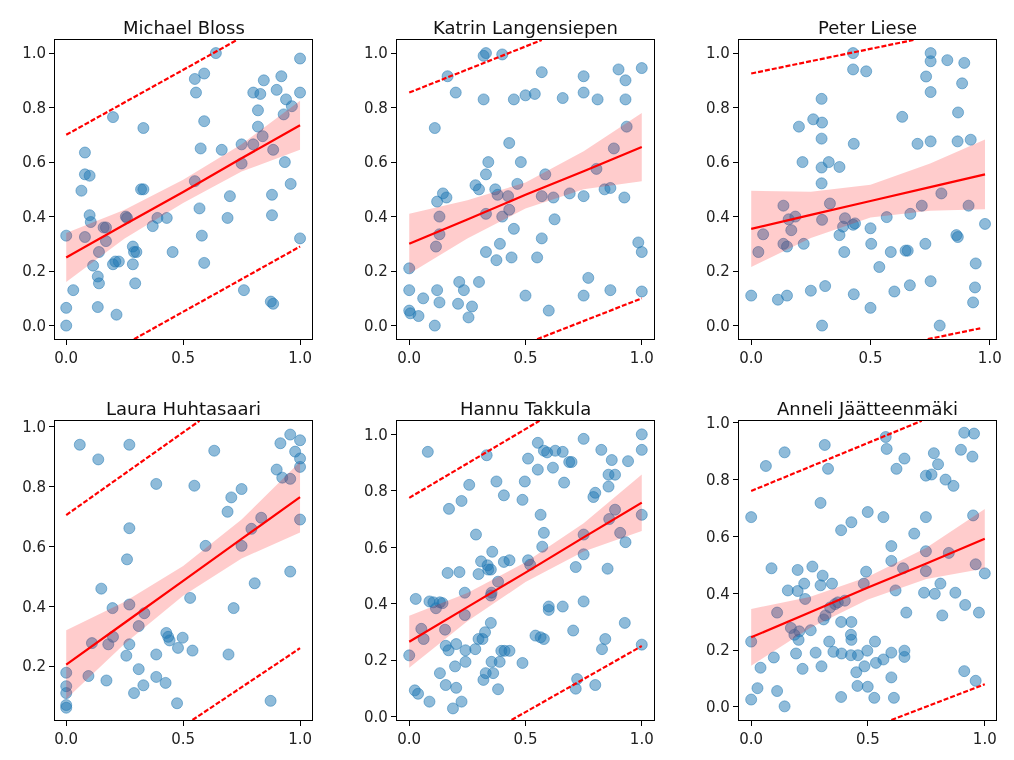  What do you see at coordinates (526, 408) in the screenshot?
I see `chart-title: Hannu Takkula` at bounding box center [526, 408].